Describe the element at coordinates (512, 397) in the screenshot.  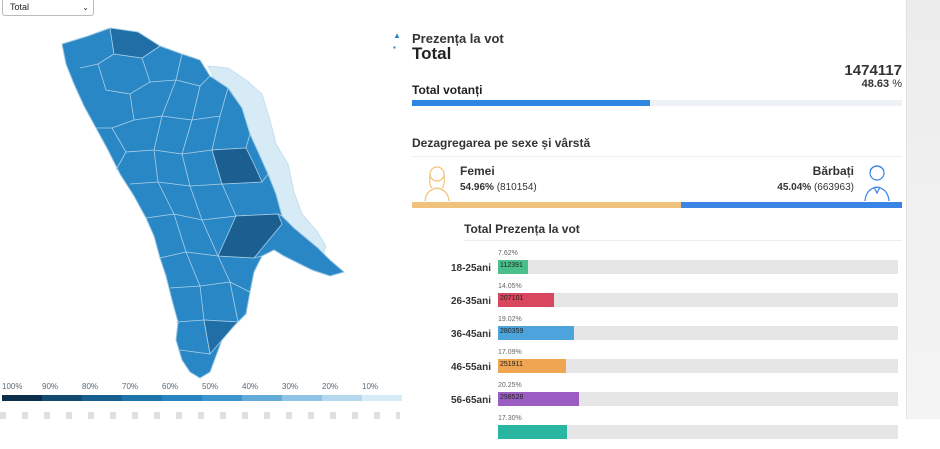
I see `age-group-count: 298528` at that location.